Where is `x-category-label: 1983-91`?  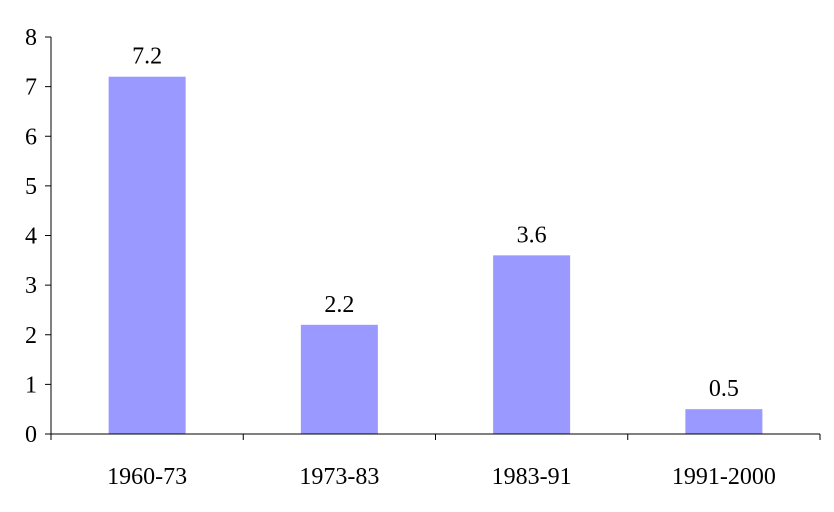
x-category-label: 1983-91 is located at coordinates (532, 477).